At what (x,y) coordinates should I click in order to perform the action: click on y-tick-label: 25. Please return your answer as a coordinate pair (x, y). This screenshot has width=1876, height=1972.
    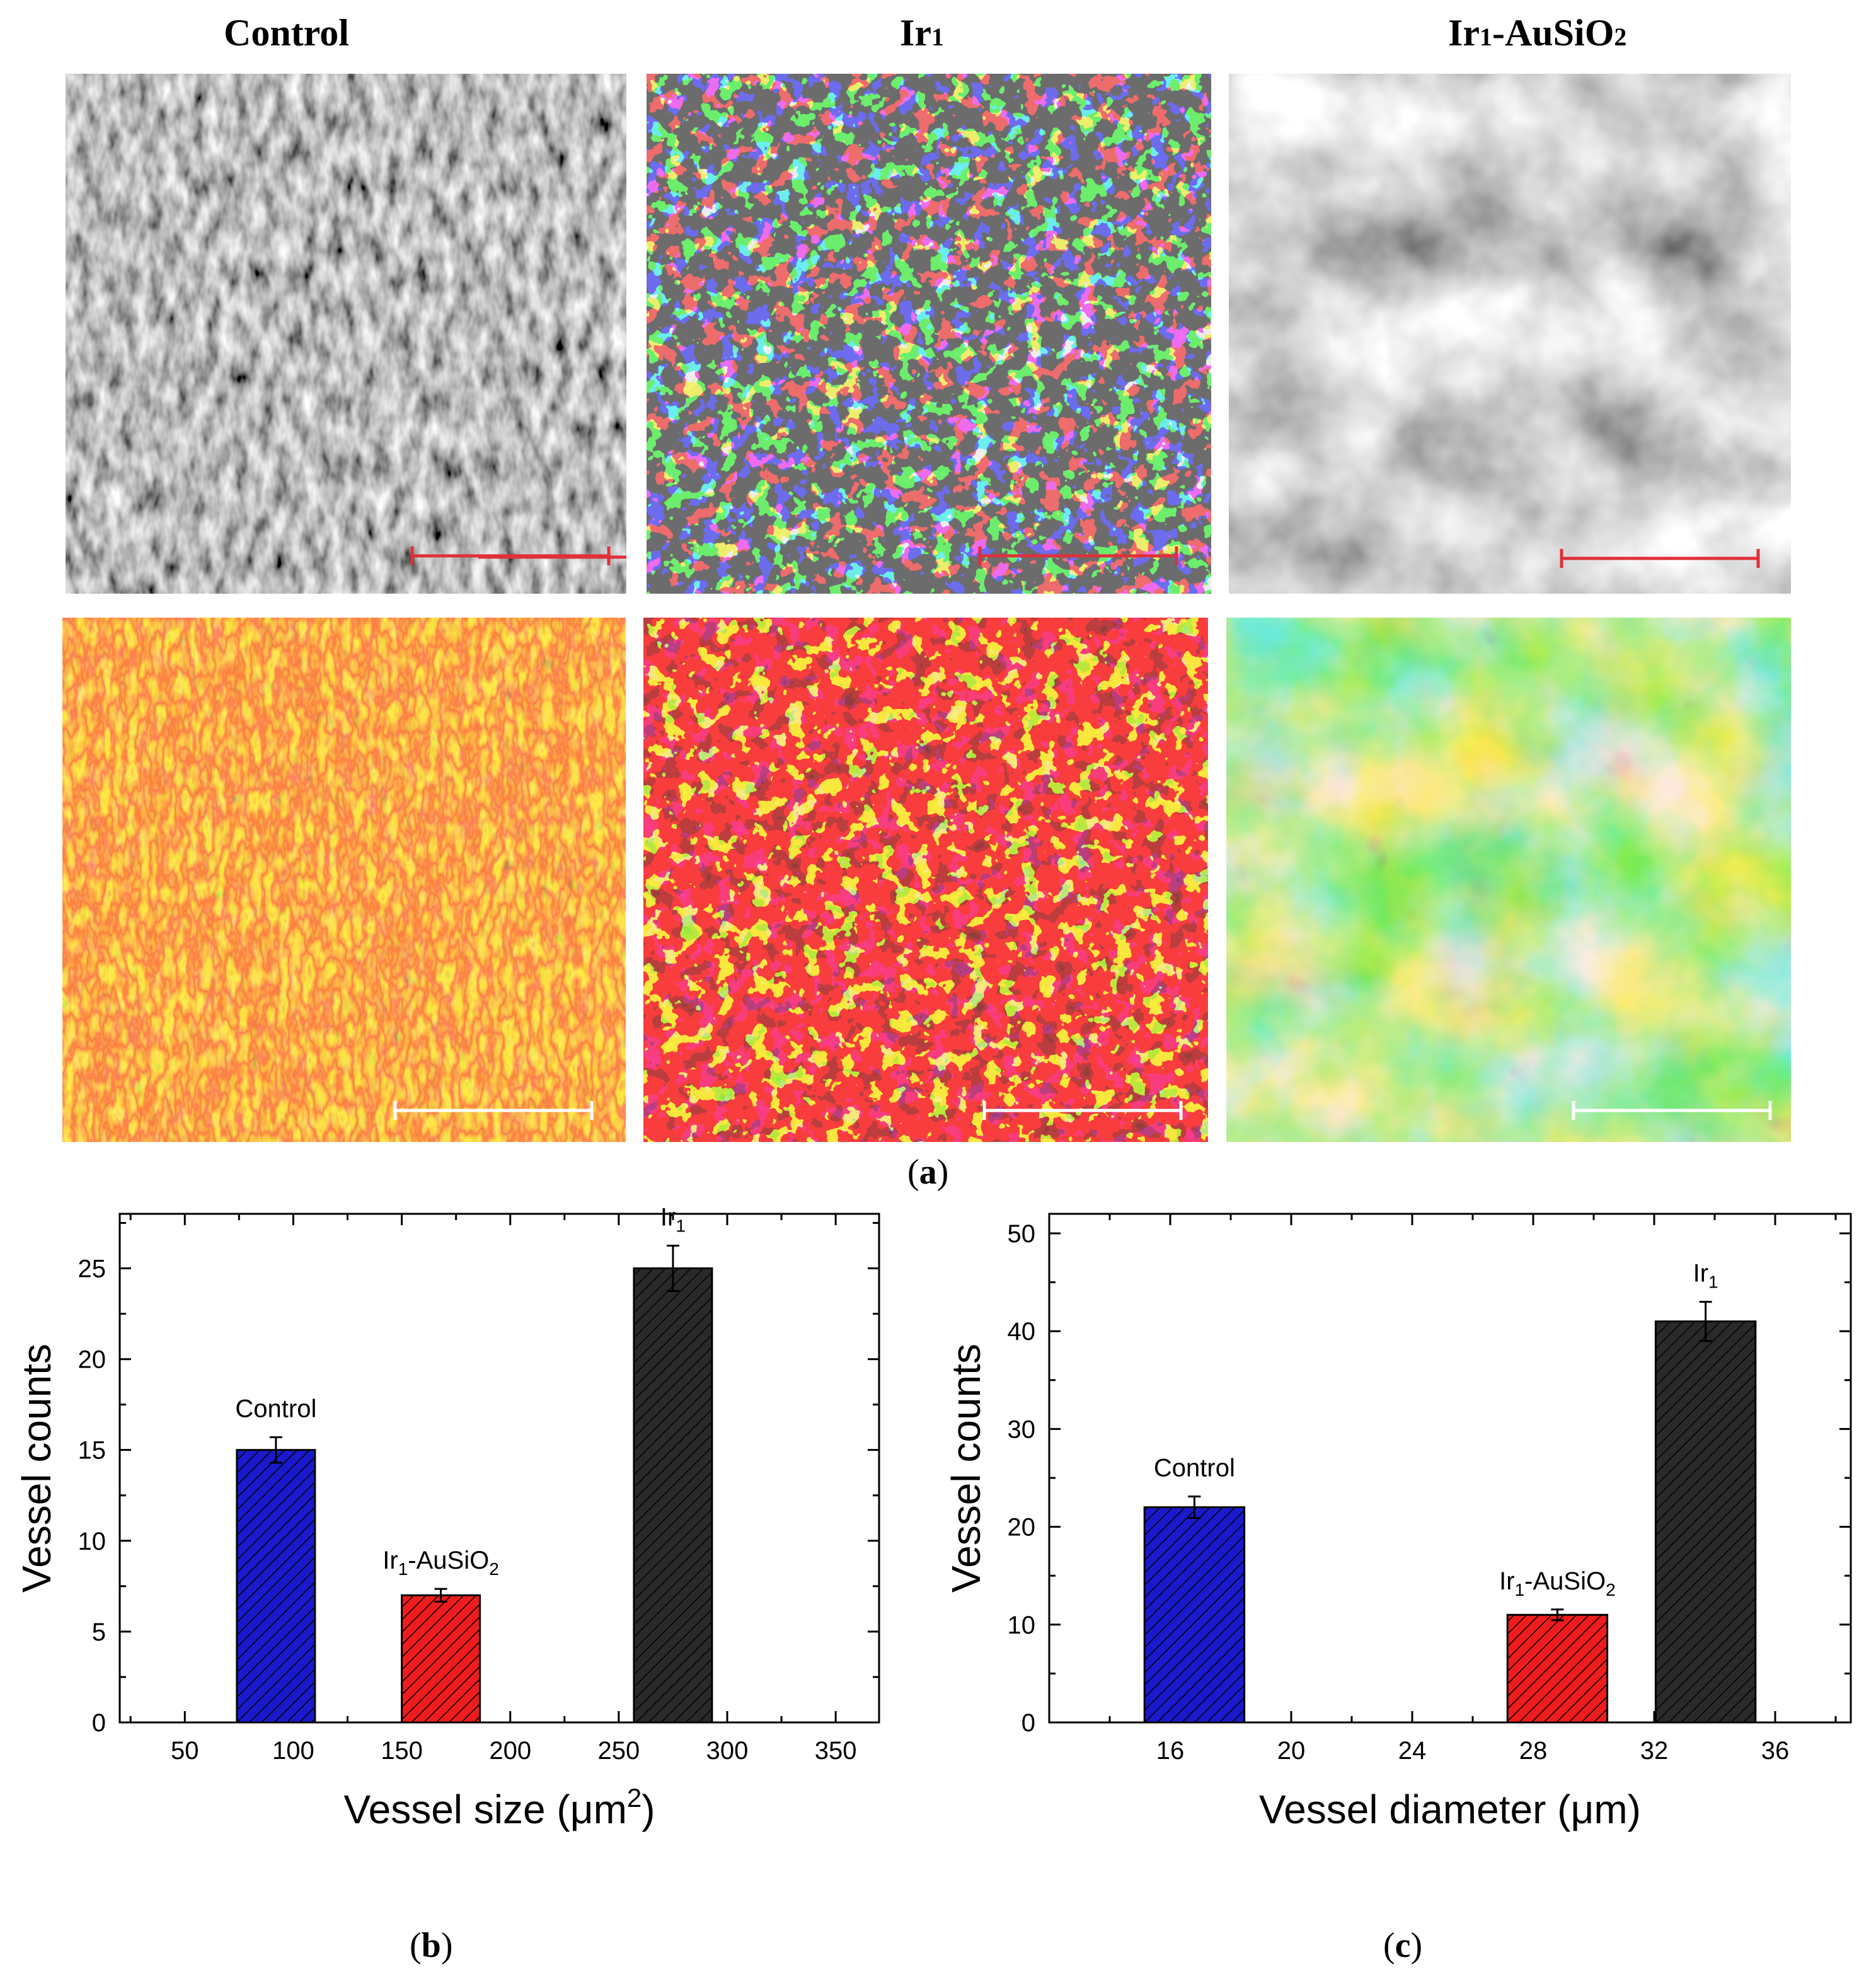
    Looking at the image, I should click on (92, 1269).